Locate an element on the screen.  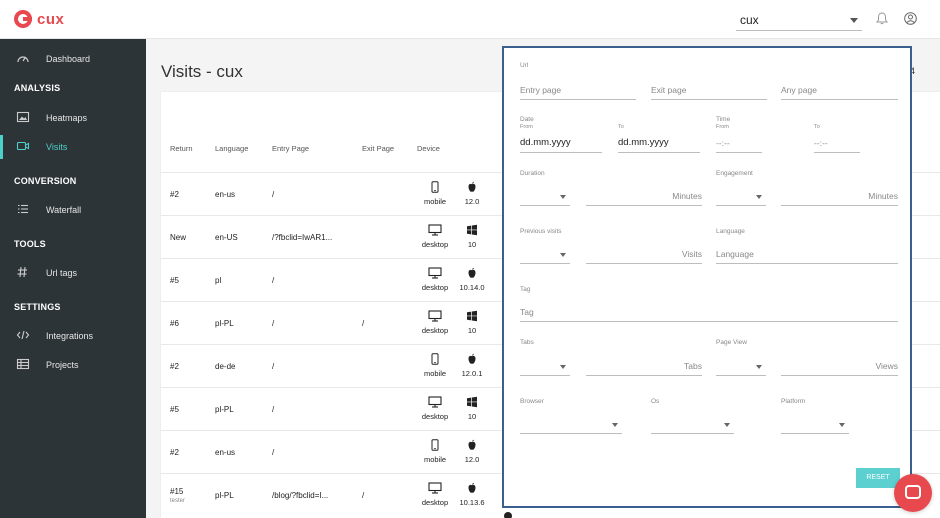
duration-unit: Minutes is located at coordinates (687, 196).